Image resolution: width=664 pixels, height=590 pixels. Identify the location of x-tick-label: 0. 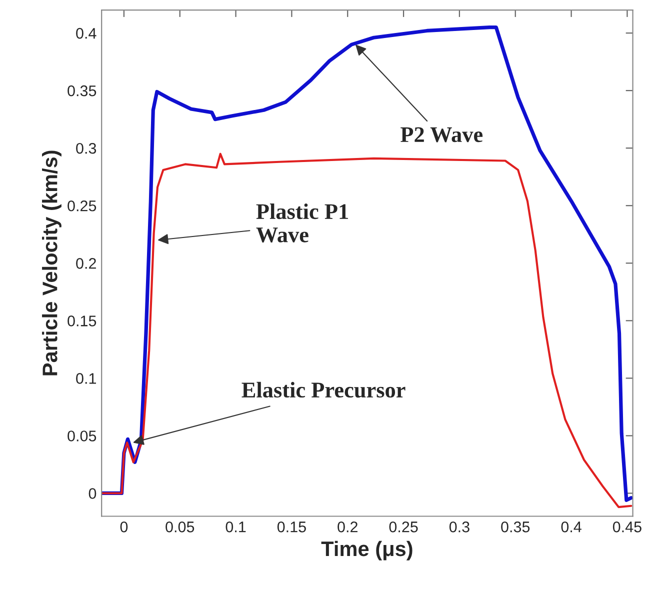
(124, 527).